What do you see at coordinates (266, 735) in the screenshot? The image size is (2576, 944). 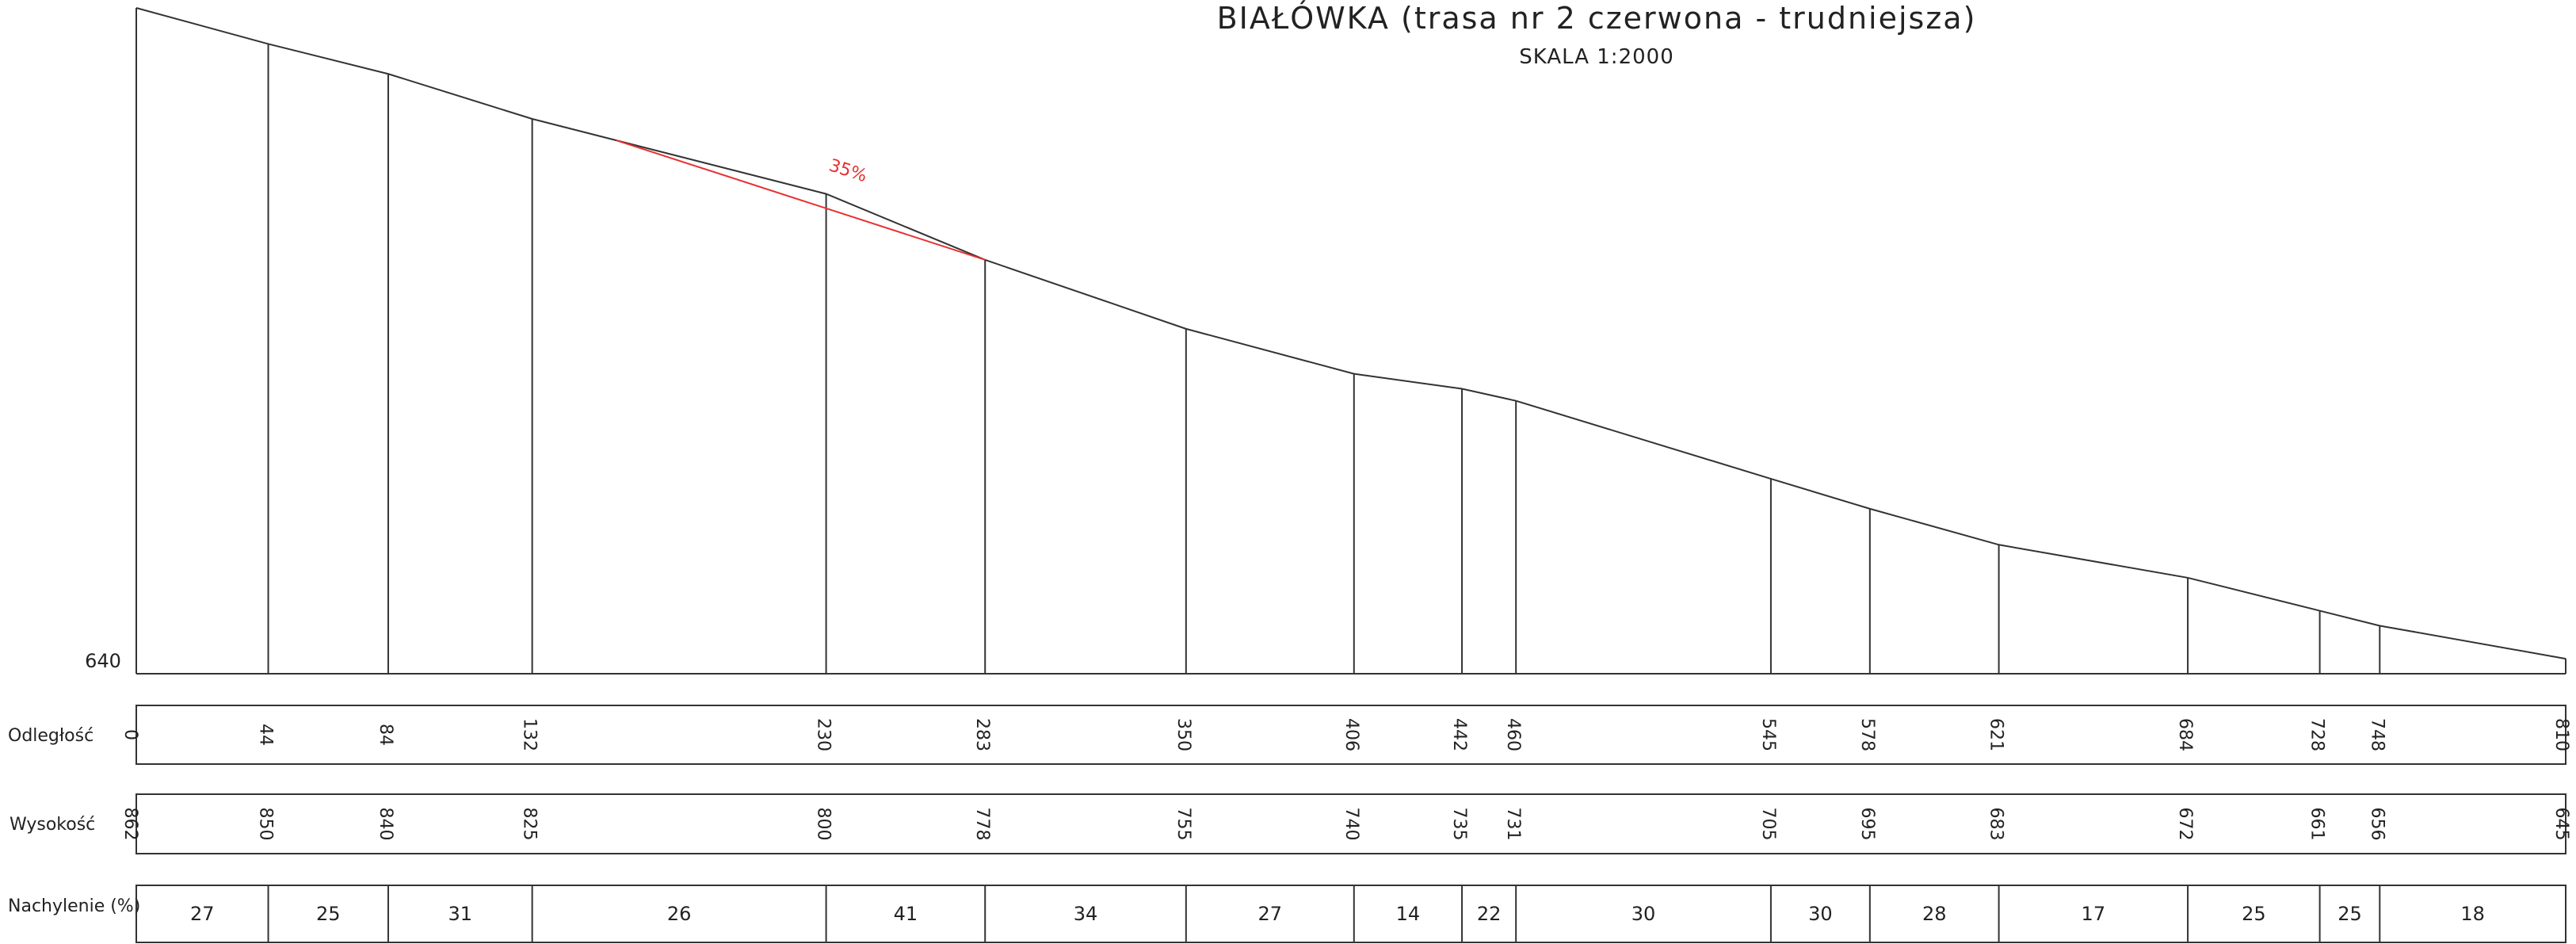 I see `distance-value: 44` at bounding box center [266, 735].